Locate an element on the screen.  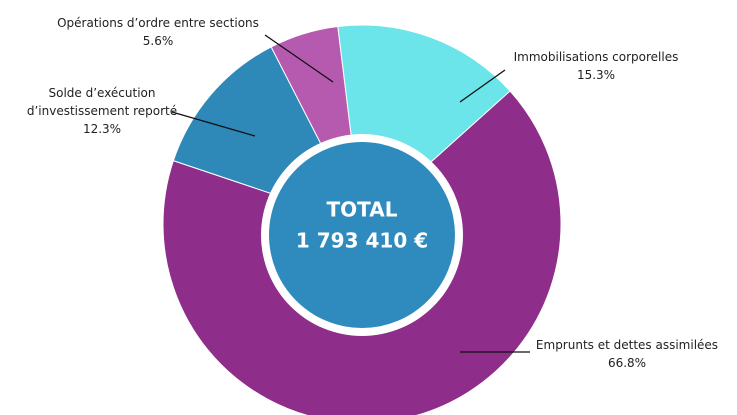
center-total: 1 793 410 € is located at coordinates (362, 241).